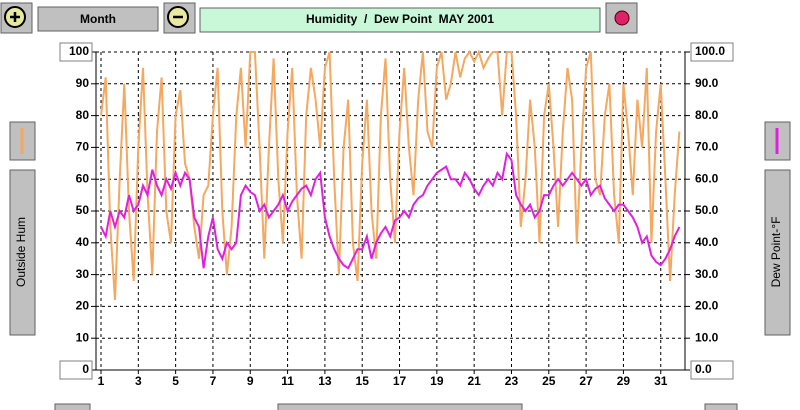  I want to click on chart-title: Humidity / Dew Point MAY 2001, so click(400, 19).